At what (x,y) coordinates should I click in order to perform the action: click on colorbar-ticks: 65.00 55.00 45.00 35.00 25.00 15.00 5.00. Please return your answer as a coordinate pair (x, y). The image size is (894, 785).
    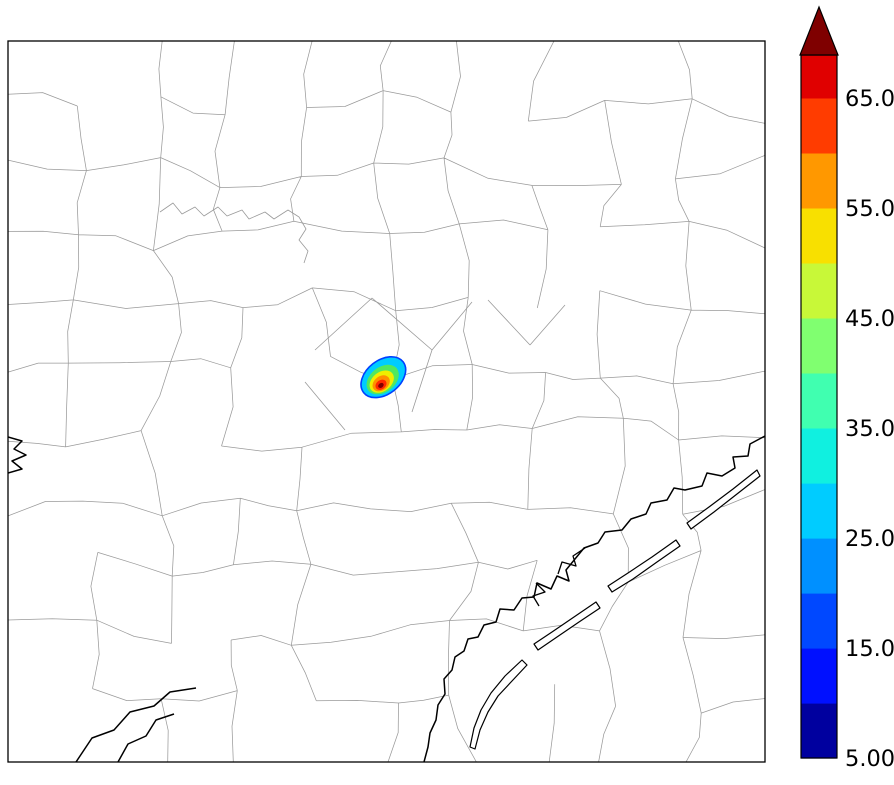
    Looking at the image, I should click on (869, 429).